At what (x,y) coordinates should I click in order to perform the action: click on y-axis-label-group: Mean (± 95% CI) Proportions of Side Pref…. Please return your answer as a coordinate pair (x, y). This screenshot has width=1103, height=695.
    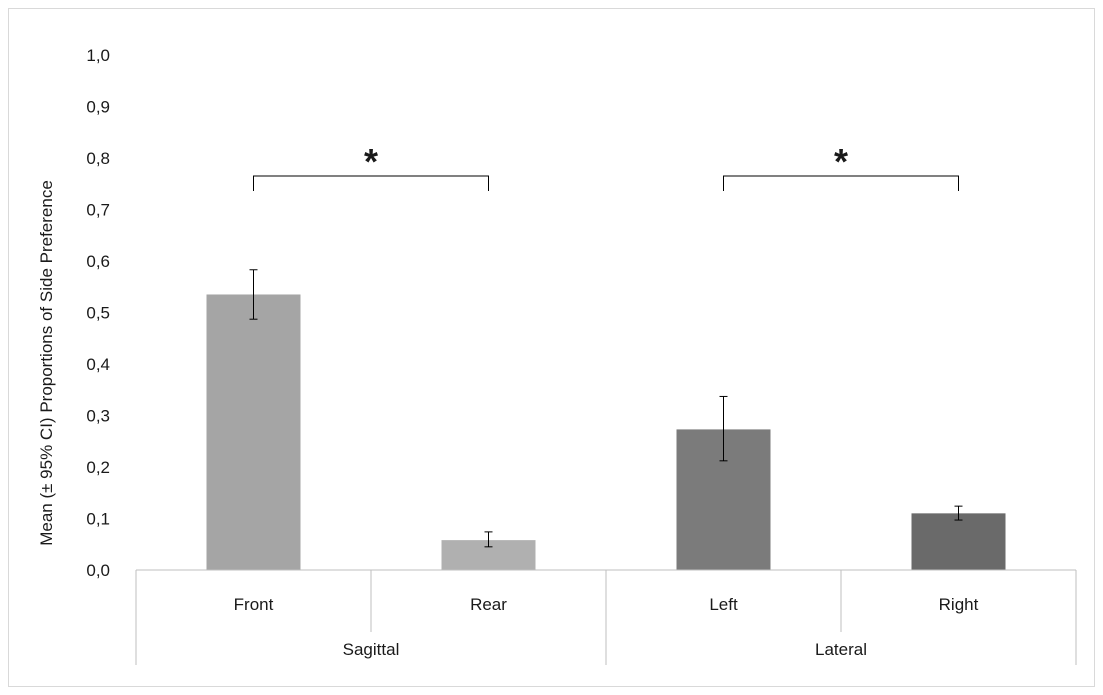
    Looking at the image, I should click on (46, 363).